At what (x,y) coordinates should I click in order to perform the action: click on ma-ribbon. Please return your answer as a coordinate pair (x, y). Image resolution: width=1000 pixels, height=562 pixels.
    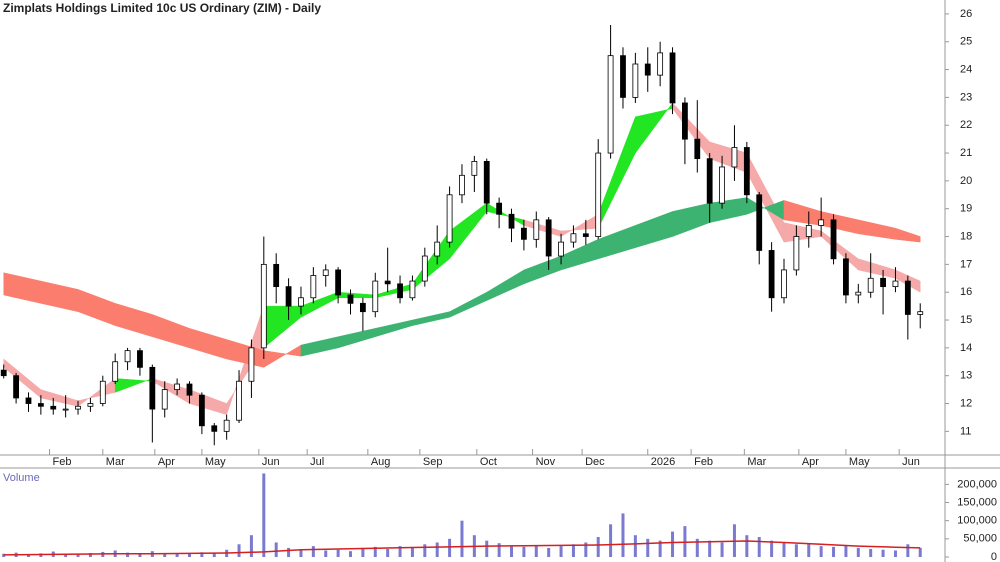
    Looking at the image, I should click on (908, 235).